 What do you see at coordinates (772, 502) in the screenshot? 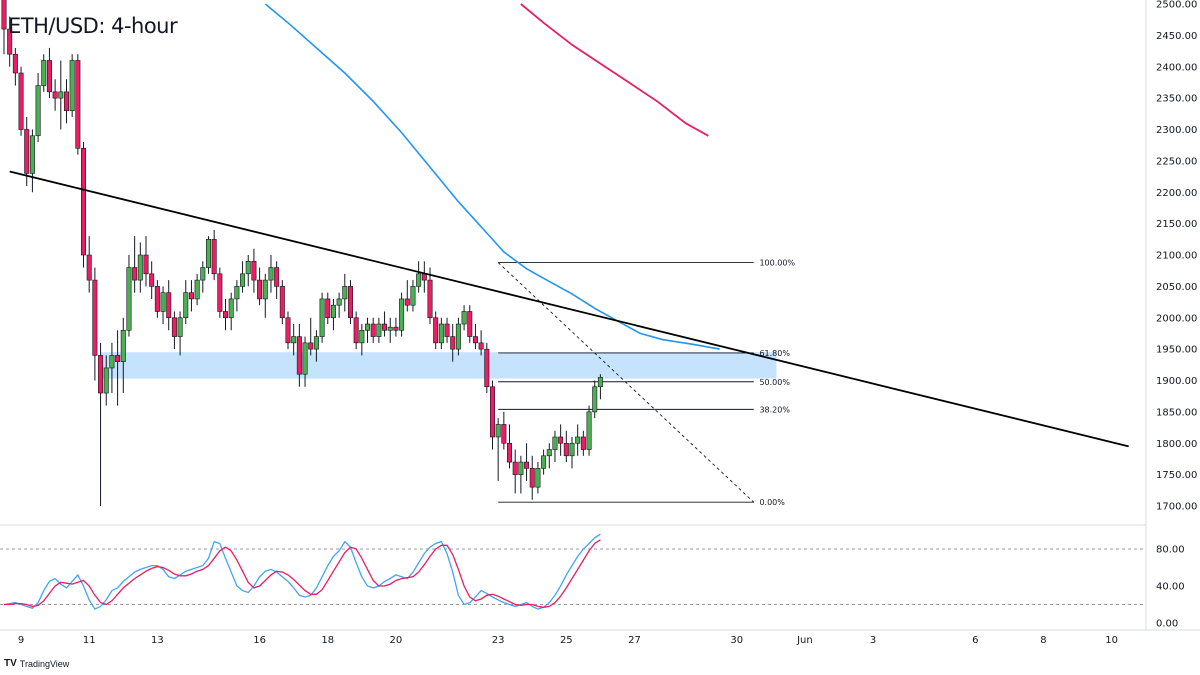
I see `fib-level-label: 0.00%` at bounding box center [772, 502].